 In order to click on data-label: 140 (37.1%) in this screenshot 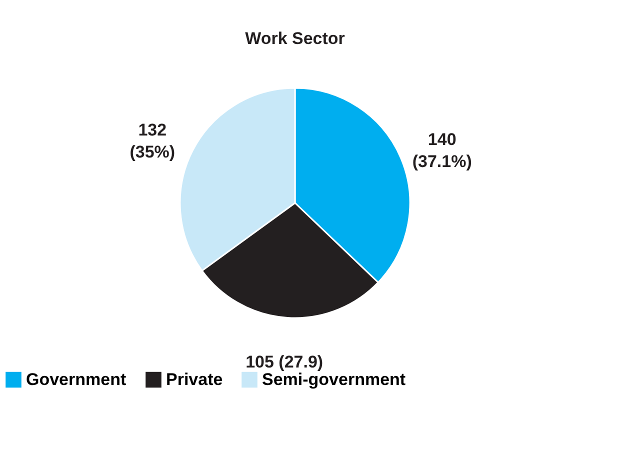, I will do `click(442, 151)`.